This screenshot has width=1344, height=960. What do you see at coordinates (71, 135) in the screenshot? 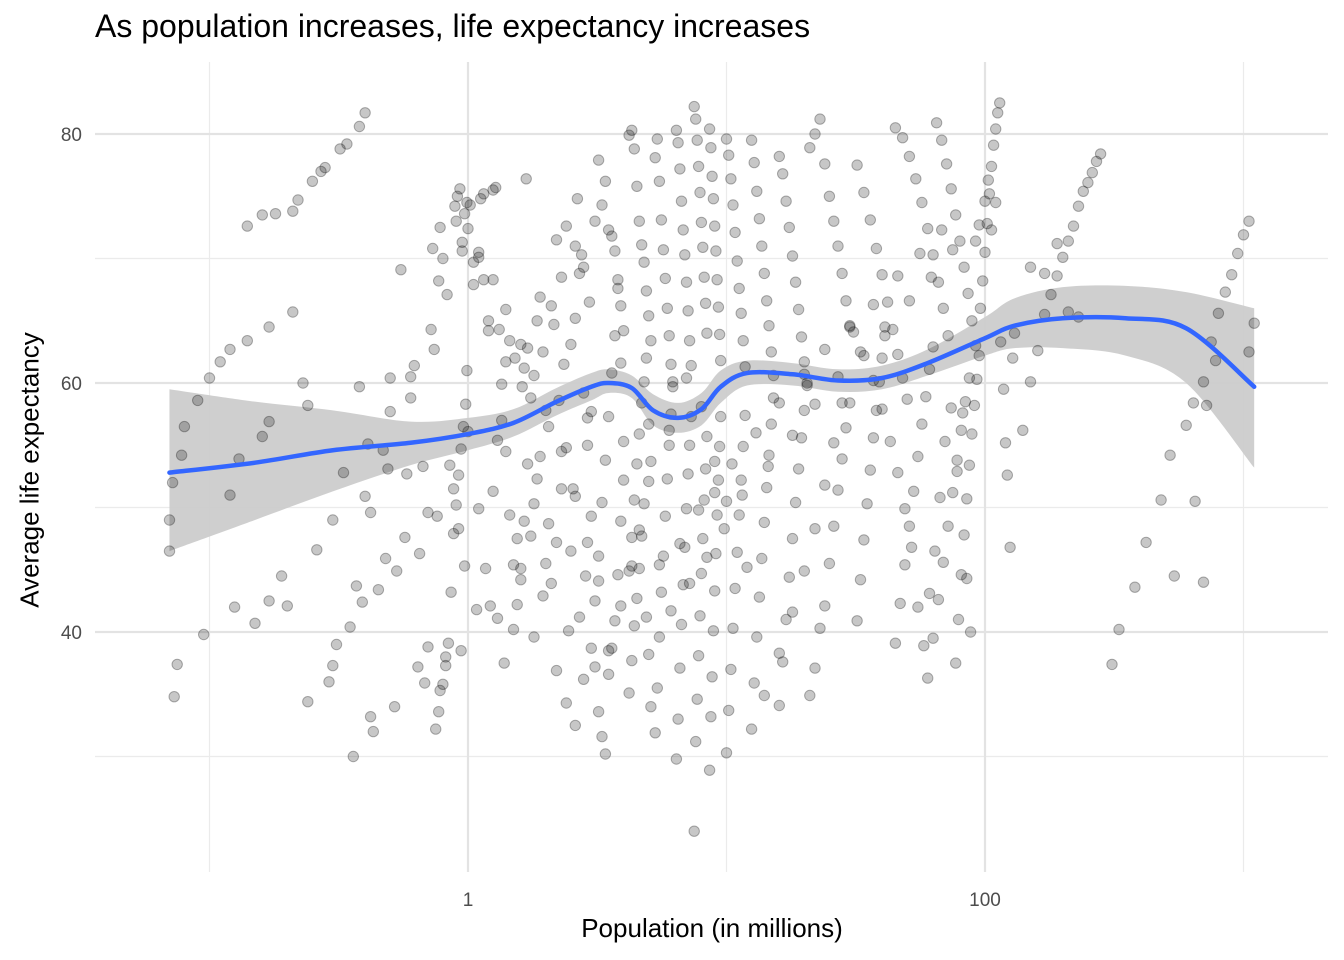
I see `y-tick-label: 80` at bounding box center [71, 135].